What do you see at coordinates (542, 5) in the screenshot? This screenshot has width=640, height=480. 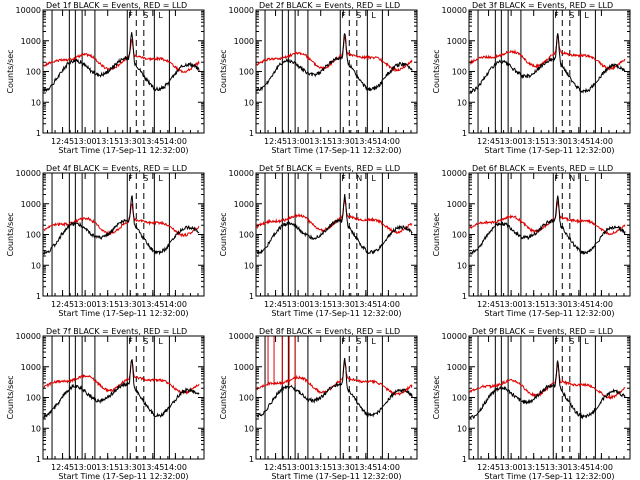 I see `panel-title: Det 3f BLACK = Events, RED = LLD` at bounding box center [542, 5].